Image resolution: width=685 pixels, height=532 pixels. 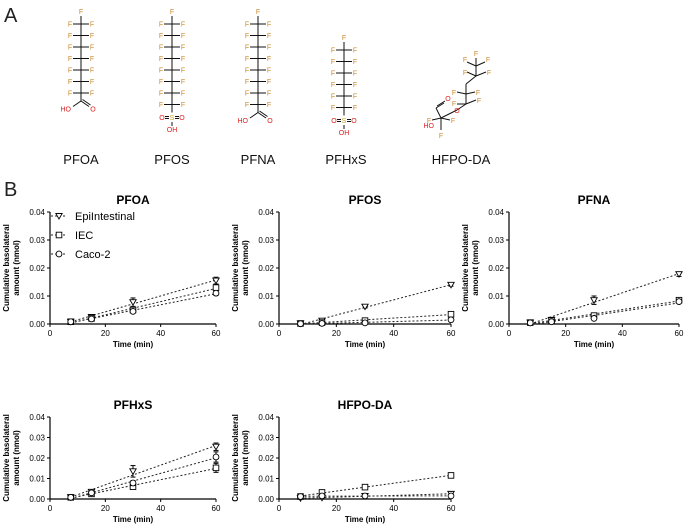 I want to click on legend: EpiIntestinal IEC Caco-2, so click(x=93, y=236).